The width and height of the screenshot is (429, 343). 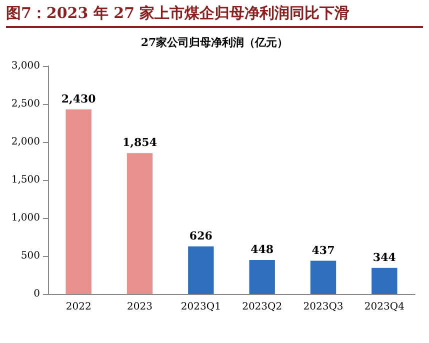 I want to click on y-tick-label: 3,000, so click(x=25, y=66).